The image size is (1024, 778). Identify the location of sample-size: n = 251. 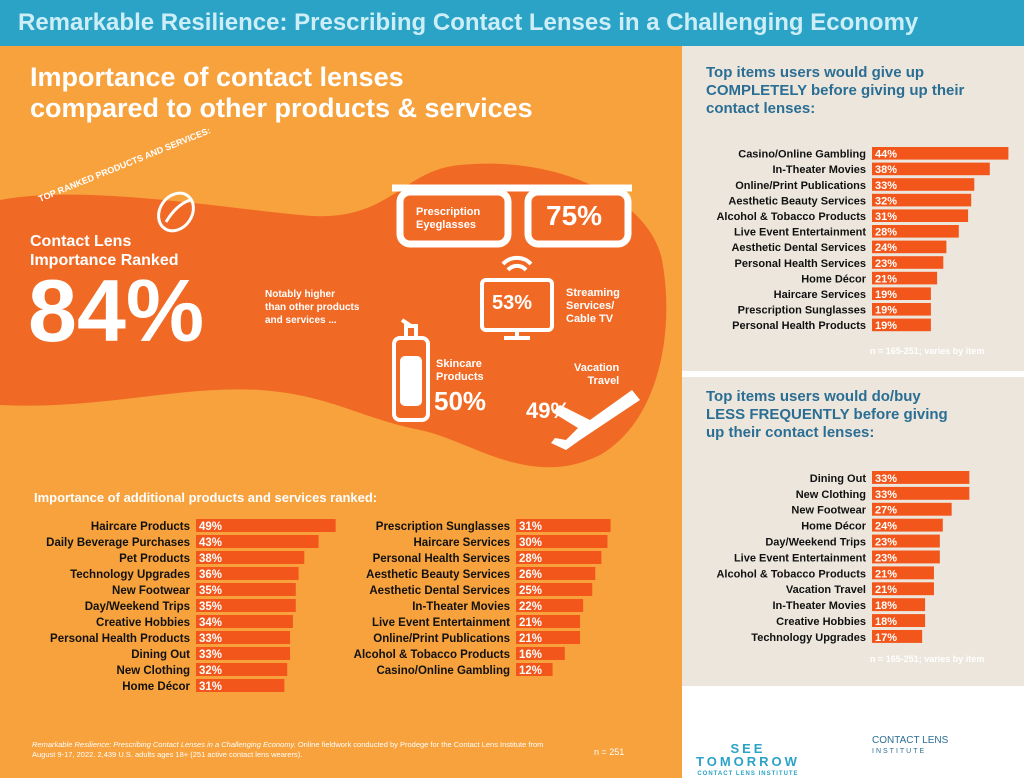
(609, 752).